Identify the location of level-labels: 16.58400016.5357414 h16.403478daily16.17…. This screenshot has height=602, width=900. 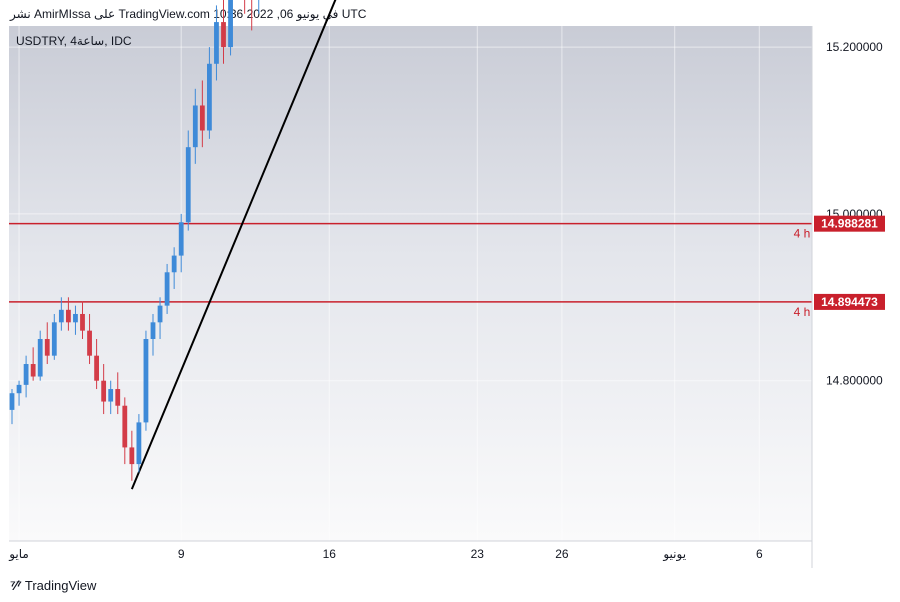
(839, 267).